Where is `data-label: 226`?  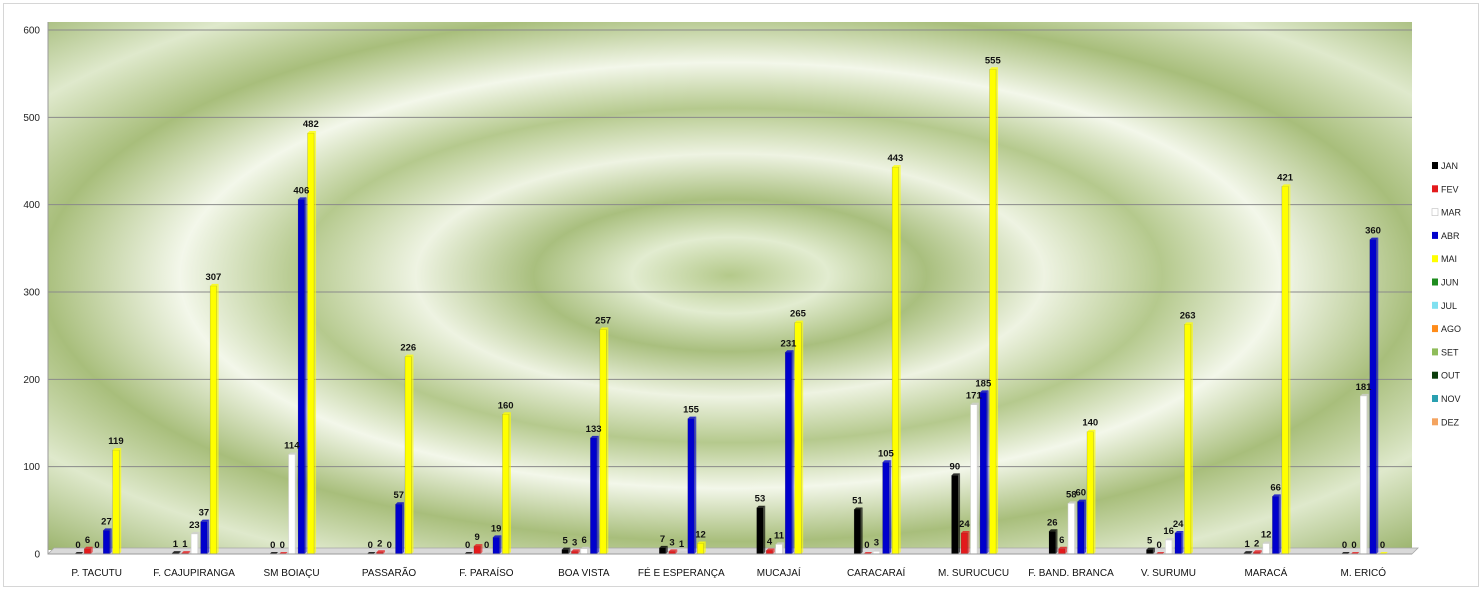
data-label: 226 is located at coordinates (408, 348).